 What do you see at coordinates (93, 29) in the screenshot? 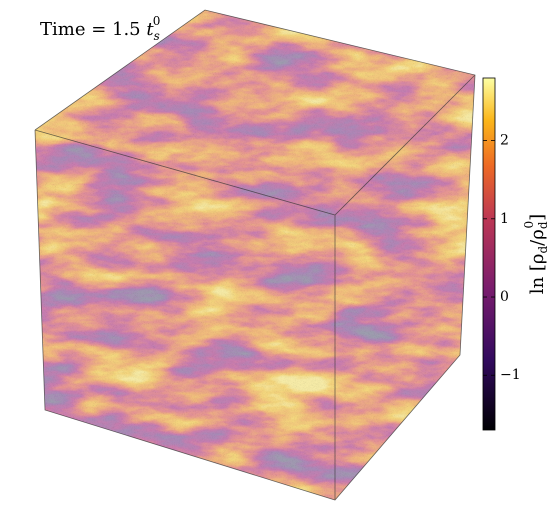
I see `title-text: Time = 1.5` at bounding box center [93, 29].